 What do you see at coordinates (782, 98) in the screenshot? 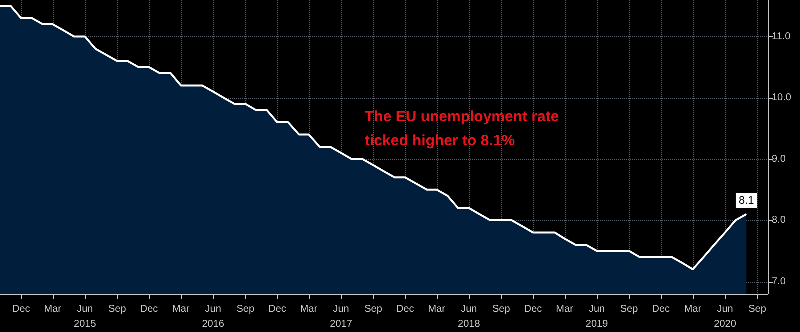
I see `y-tick-label: 10.0` at bounding box center [782, 98].